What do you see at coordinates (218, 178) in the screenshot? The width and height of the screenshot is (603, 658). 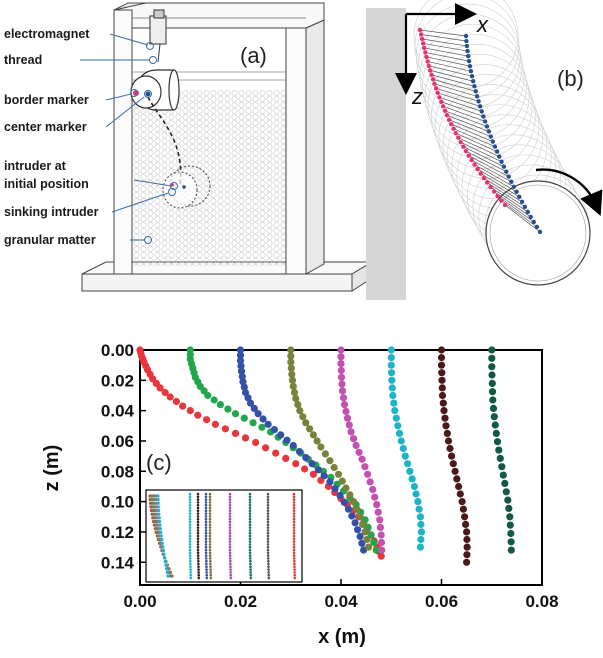 I see `granular-bed` at bounding box center [218, 178].